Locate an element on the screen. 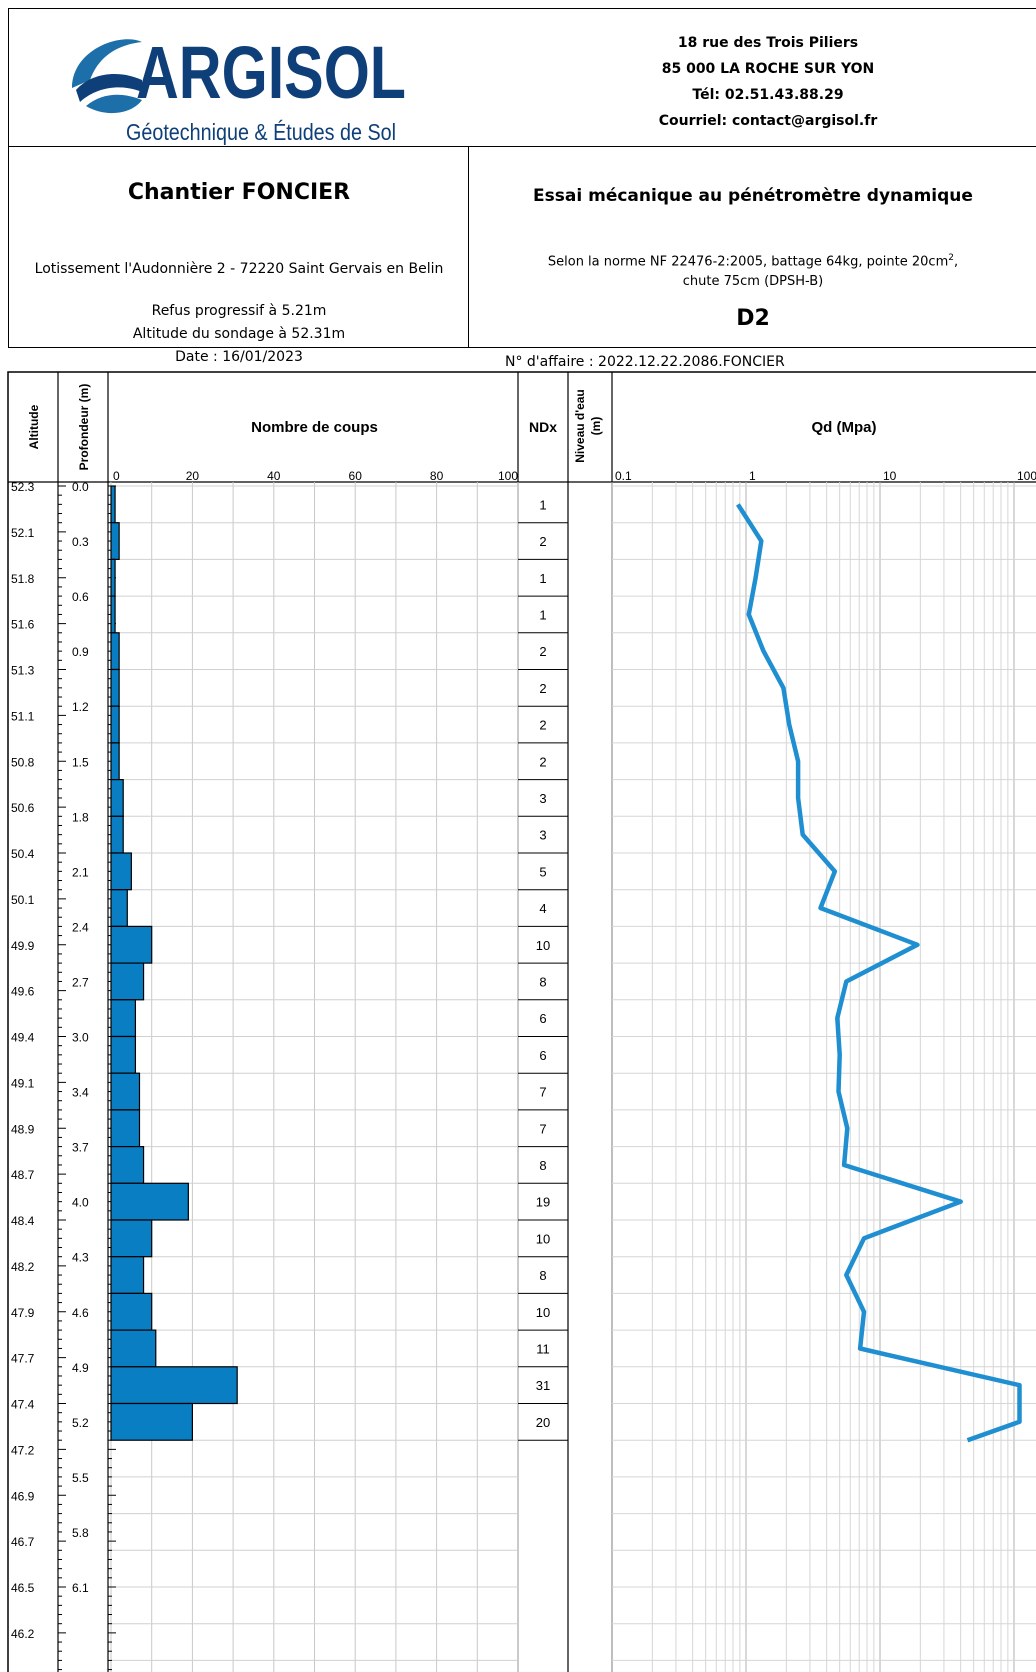 The width and height of the screenshot is (1036, 1672). ndx-value: 31 is located at coordinates (543, 1385).